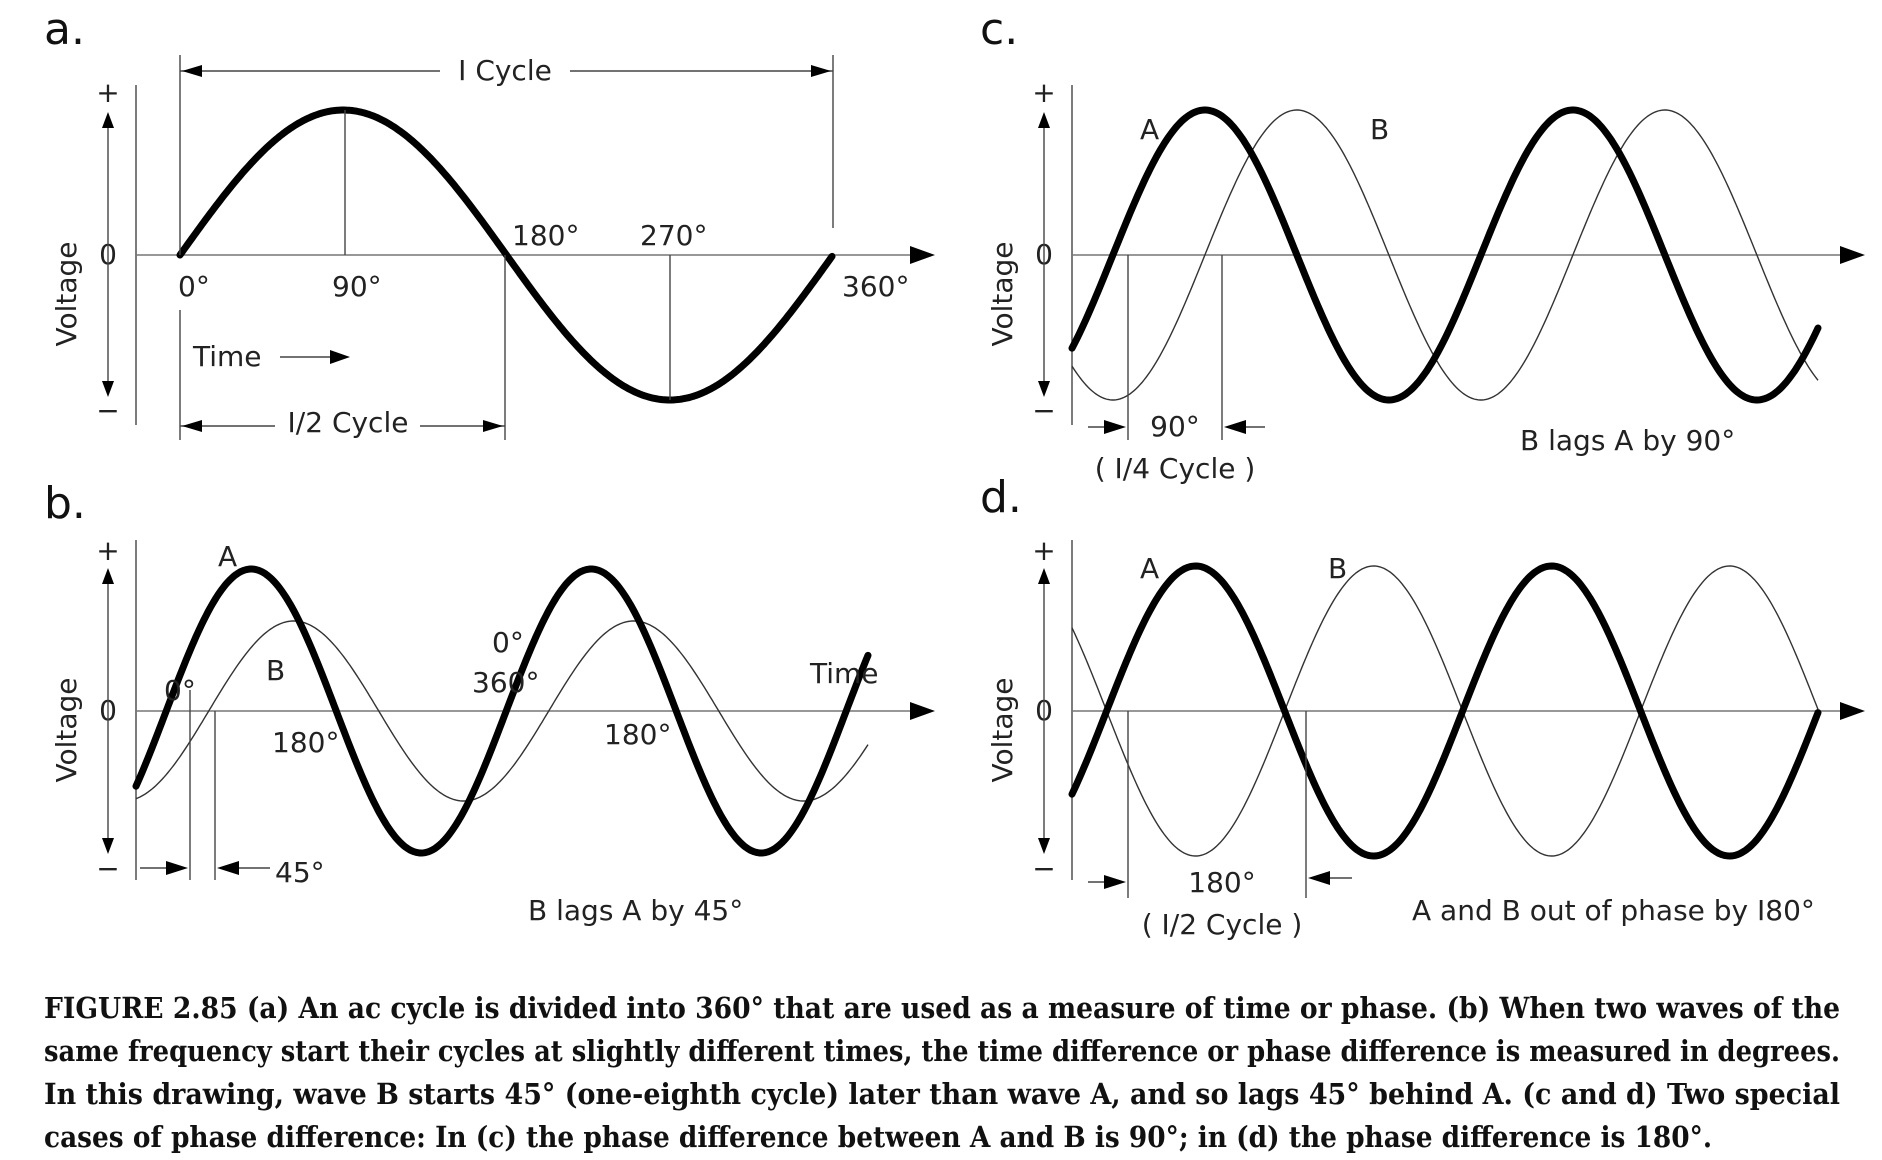  I want to click on panel-b-plus: +, so click(107, 550).